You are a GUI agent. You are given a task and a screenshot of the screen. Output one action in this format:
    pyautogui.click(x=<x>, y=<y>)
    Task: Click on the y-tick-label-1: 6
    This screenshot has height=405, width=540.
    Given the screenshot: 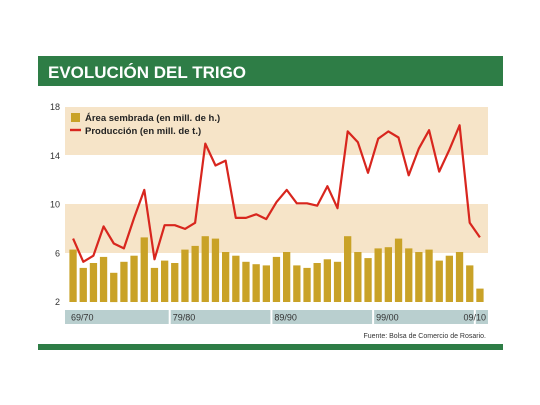 What is the action you would take?
    pyautogui.click(x=57, y=253)
    